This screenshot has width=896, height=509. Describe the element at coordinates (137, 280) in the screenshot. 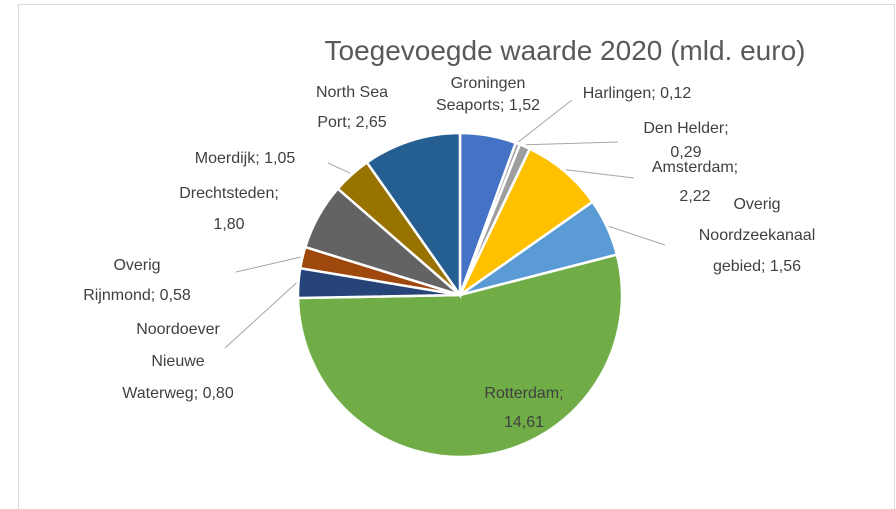

I see `data-label: Overig Rijnmond; 0,58` at that location.